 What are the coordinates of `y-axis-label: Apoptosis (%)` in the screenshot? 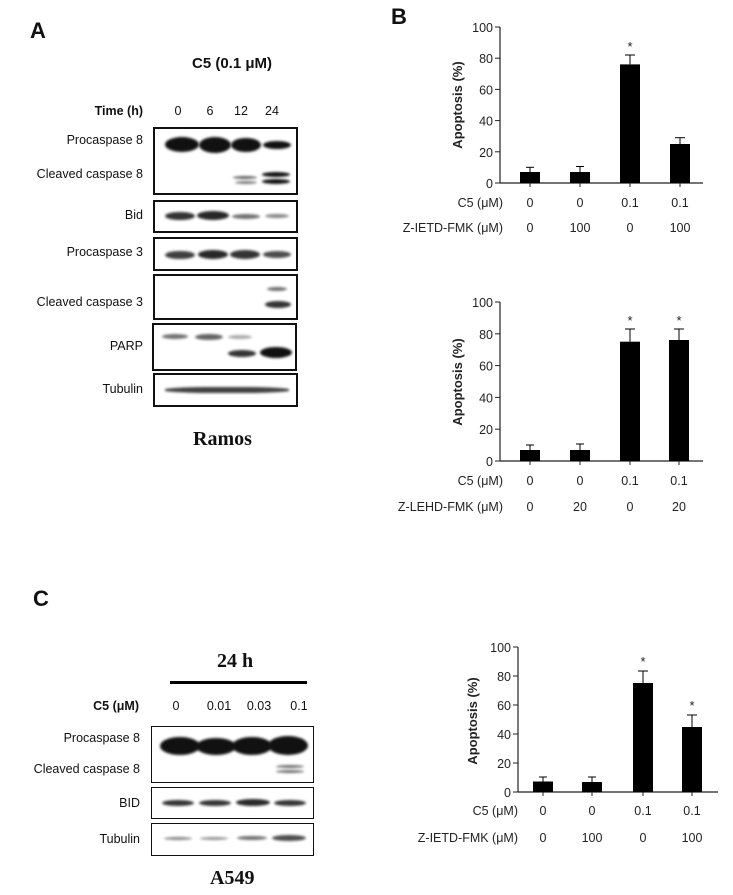 It's located at (457, 104).